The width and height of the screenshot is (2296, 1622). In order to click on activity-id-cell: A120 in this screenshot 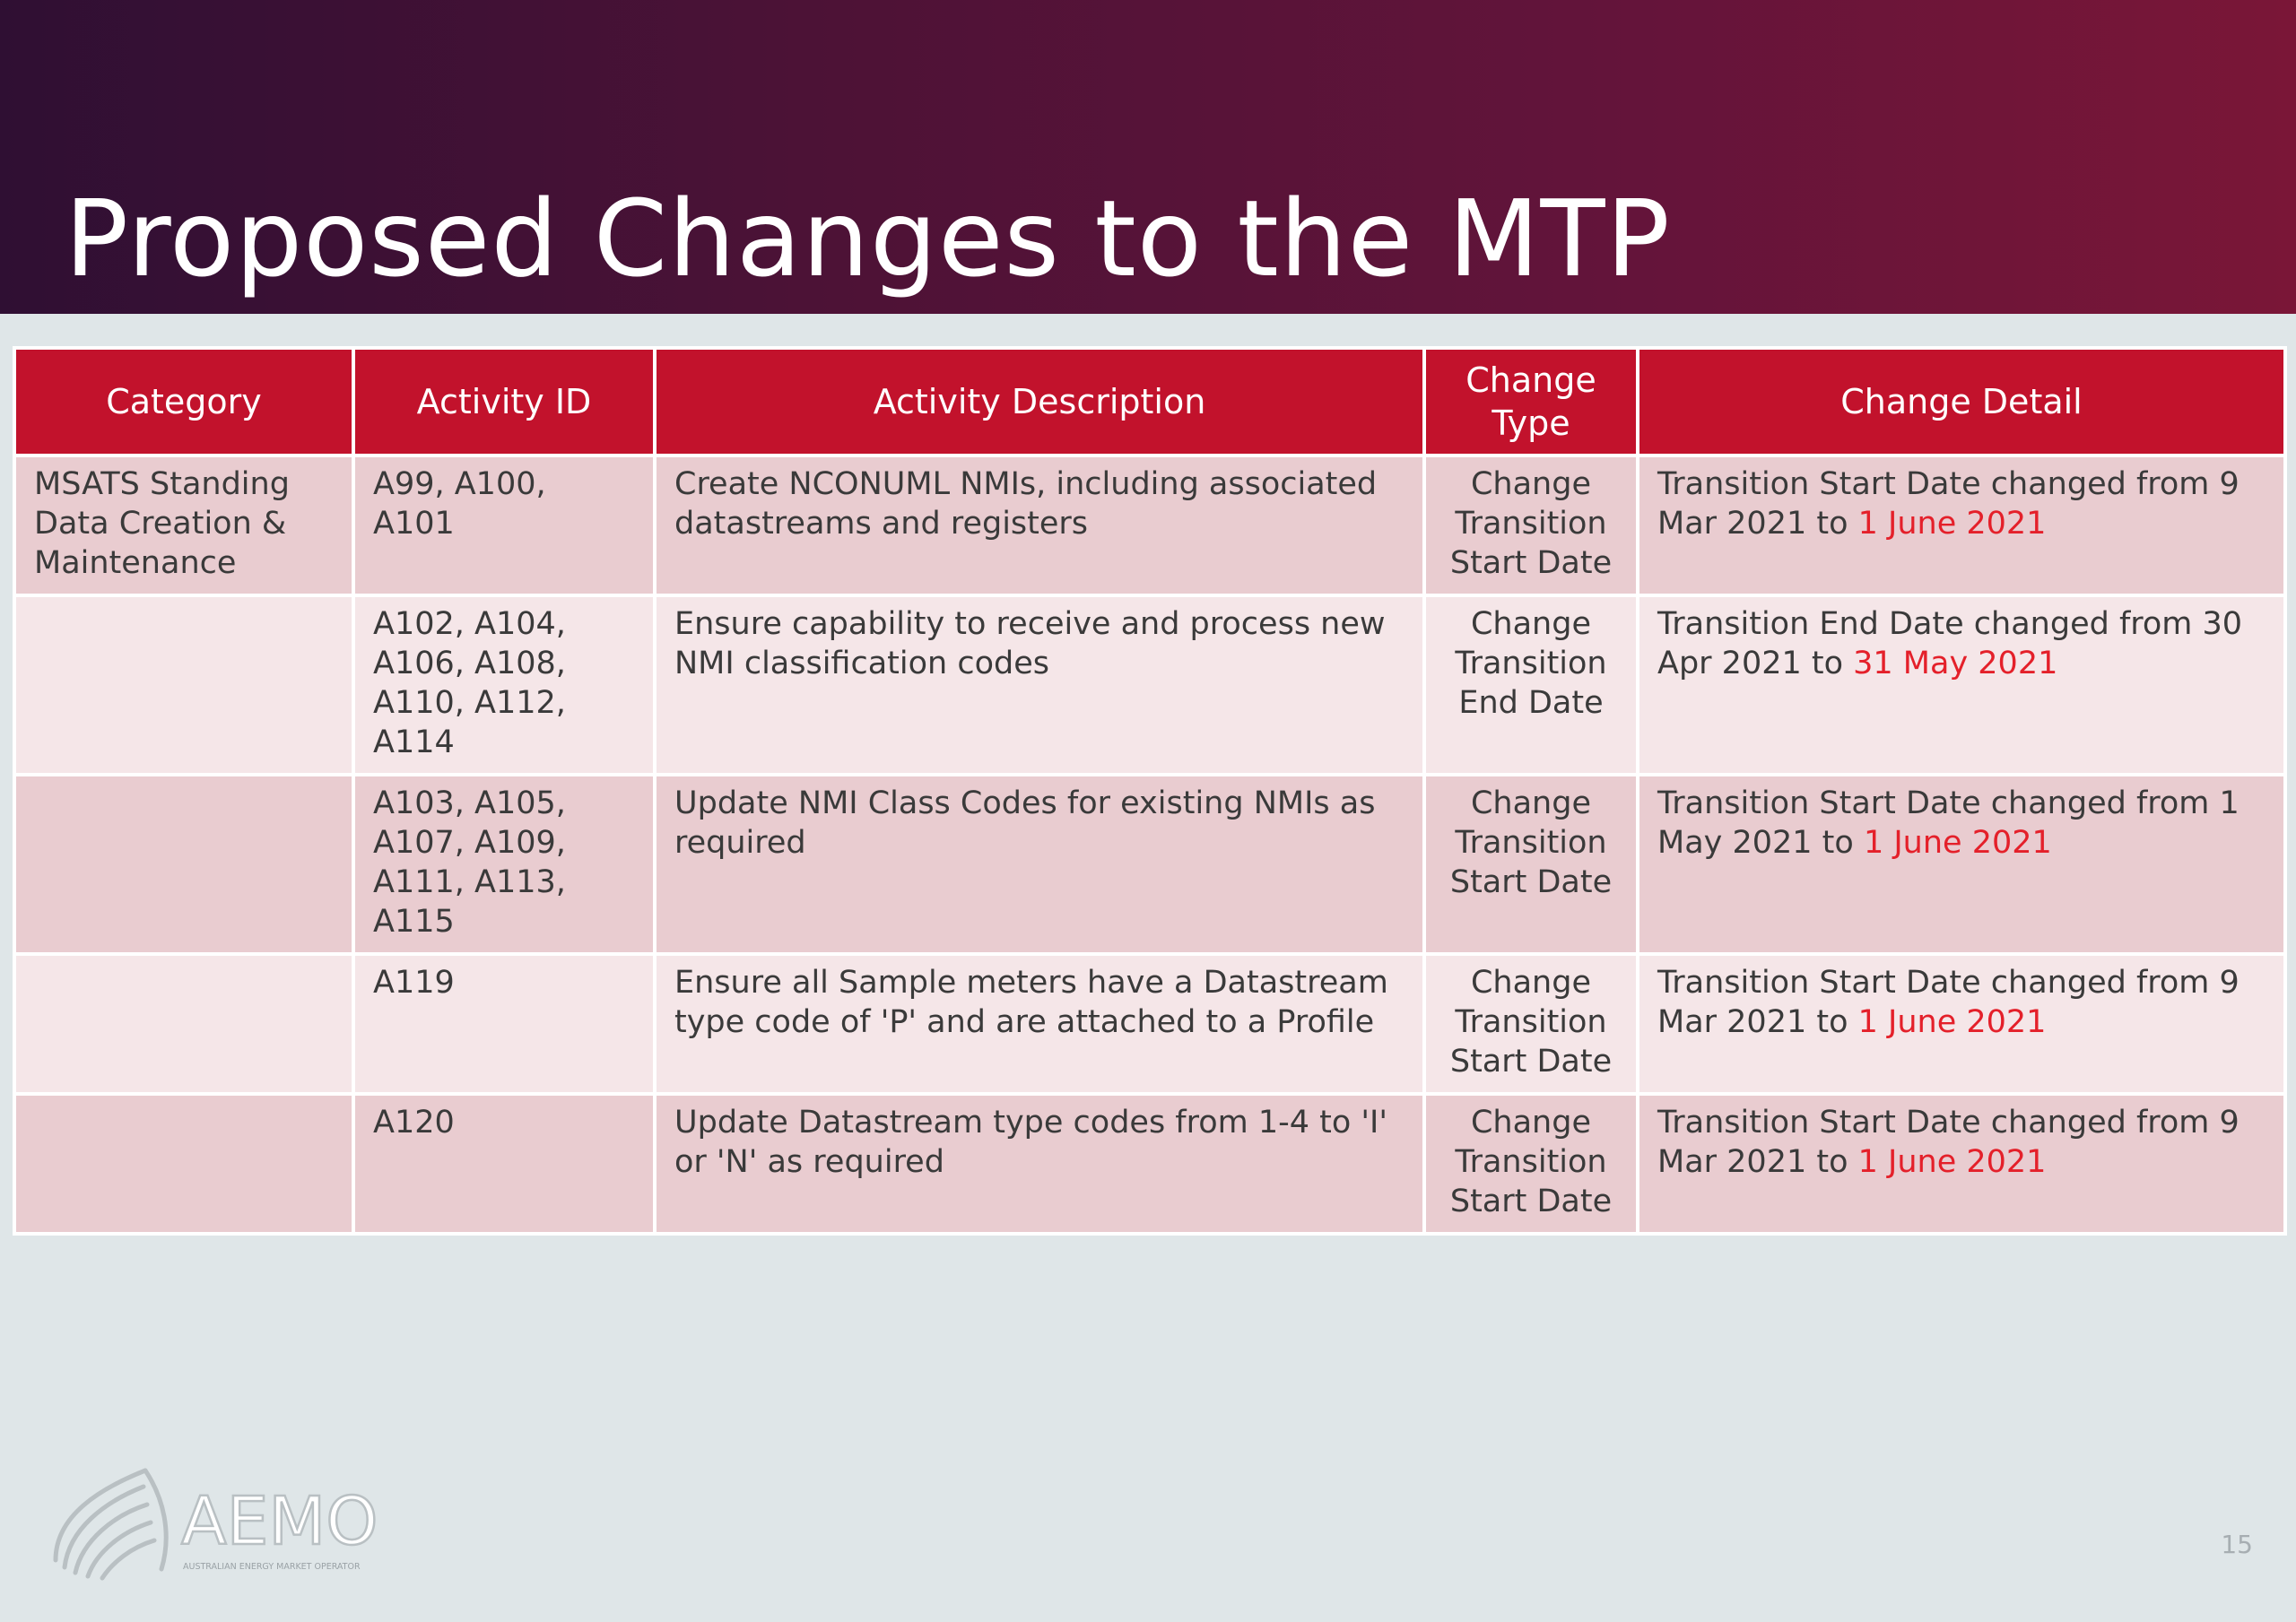, I will do `click(504, 1164)`.